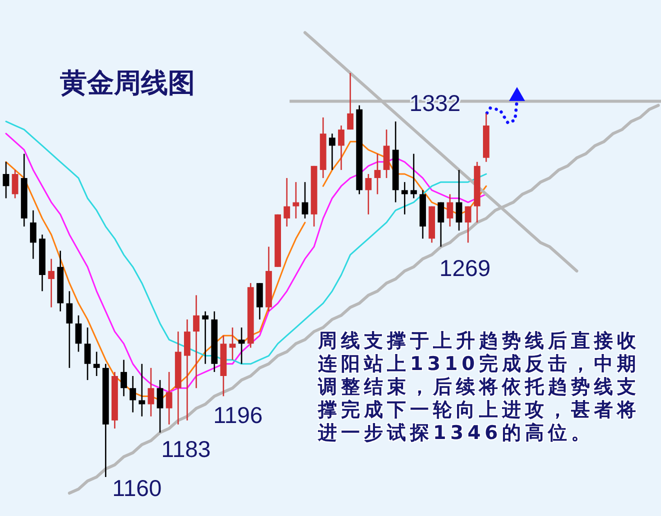  I want to click on annotation: 1196, so click(238, 415).